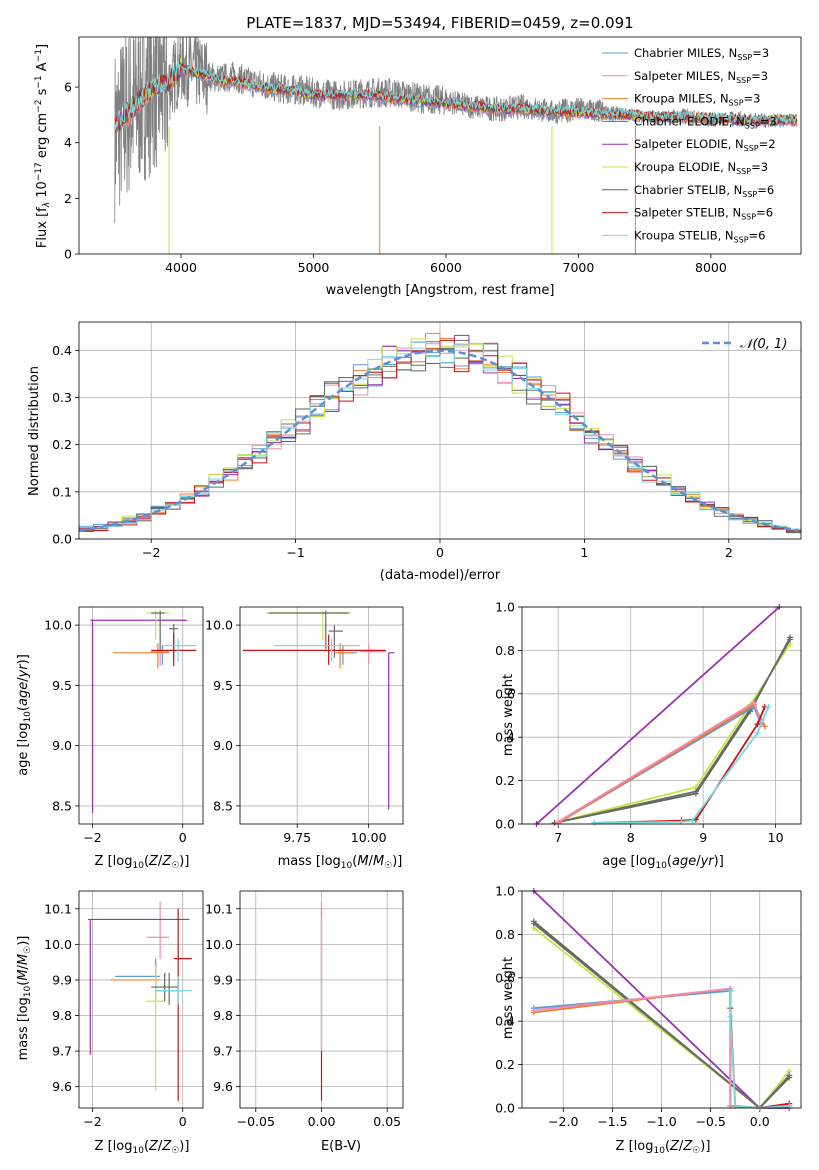 This screenshot has height=1170, width=819. Describe the element at coordinates (295, 552) in the screenshot. I see `x-tick-label: −1` at that location.